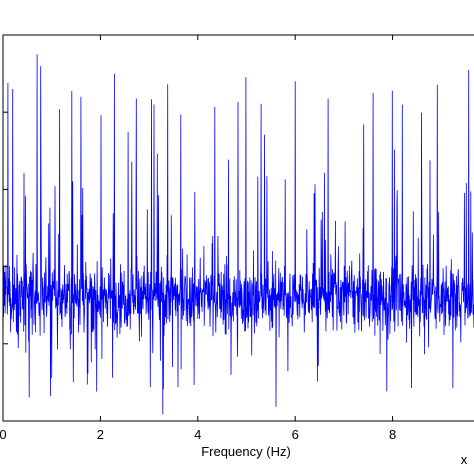 This screenshot has width=474, height=474. I want to click on x-tick-label: 2, so click(100, 434).